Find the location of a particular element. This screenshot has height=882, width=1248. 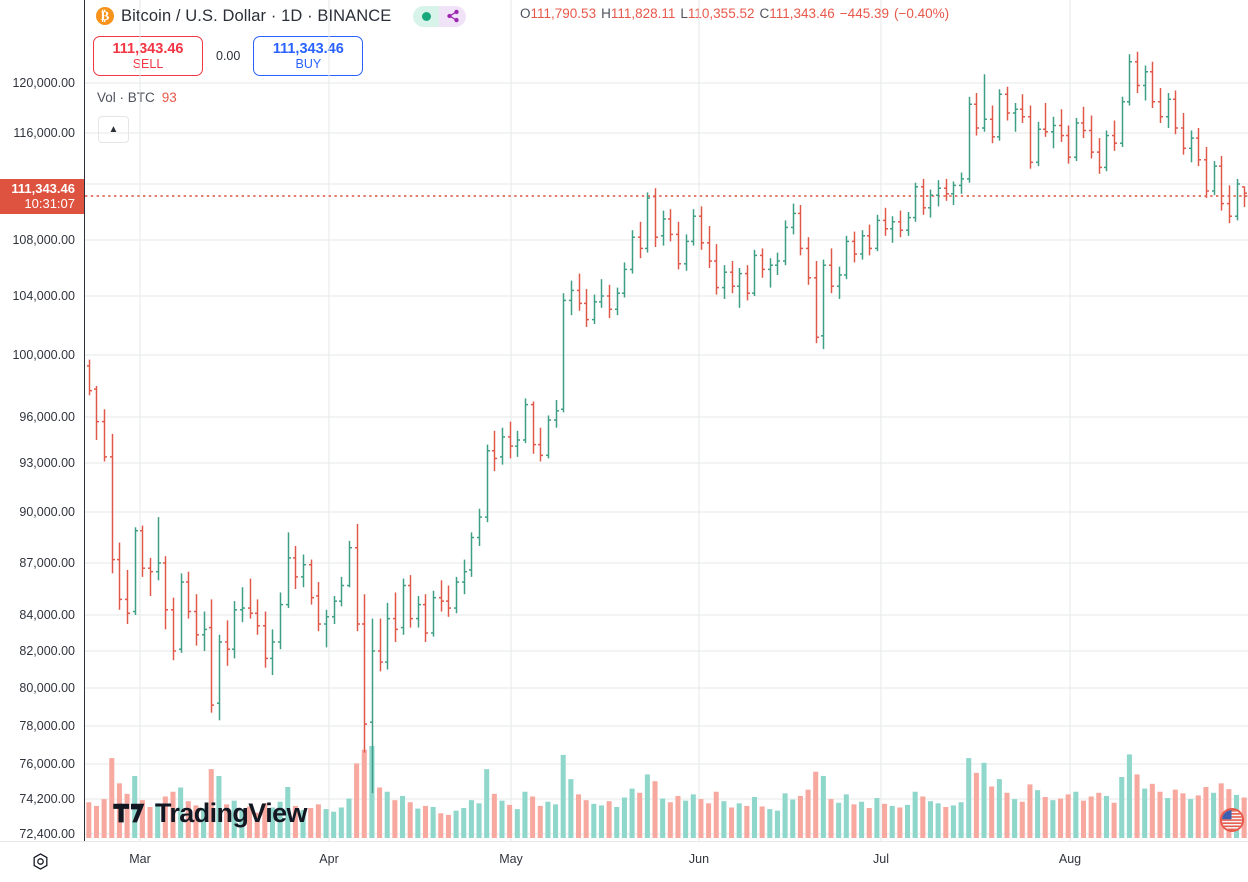

ohlc-high-label: H is located at coordinates (606, 13).